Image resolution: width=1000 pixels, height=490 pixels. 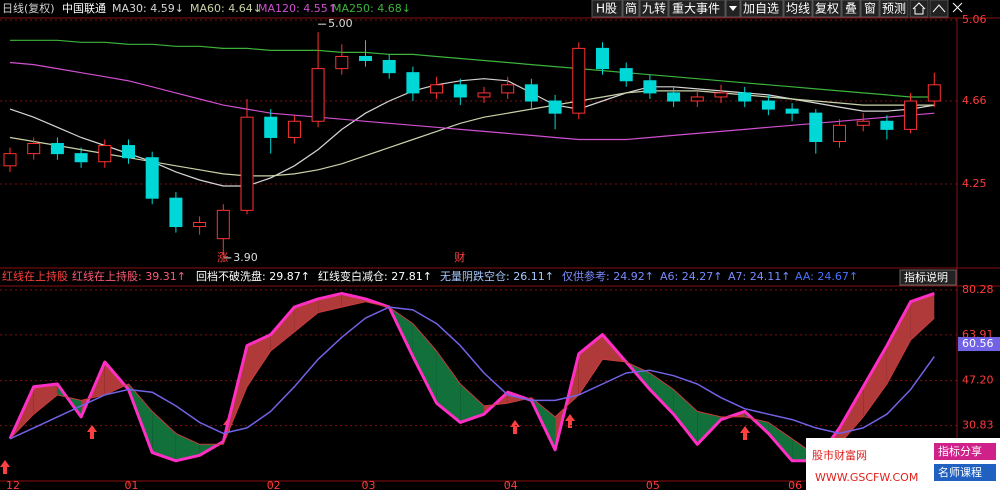 I want to click on button-label: H股, so click(x=606, y=9).